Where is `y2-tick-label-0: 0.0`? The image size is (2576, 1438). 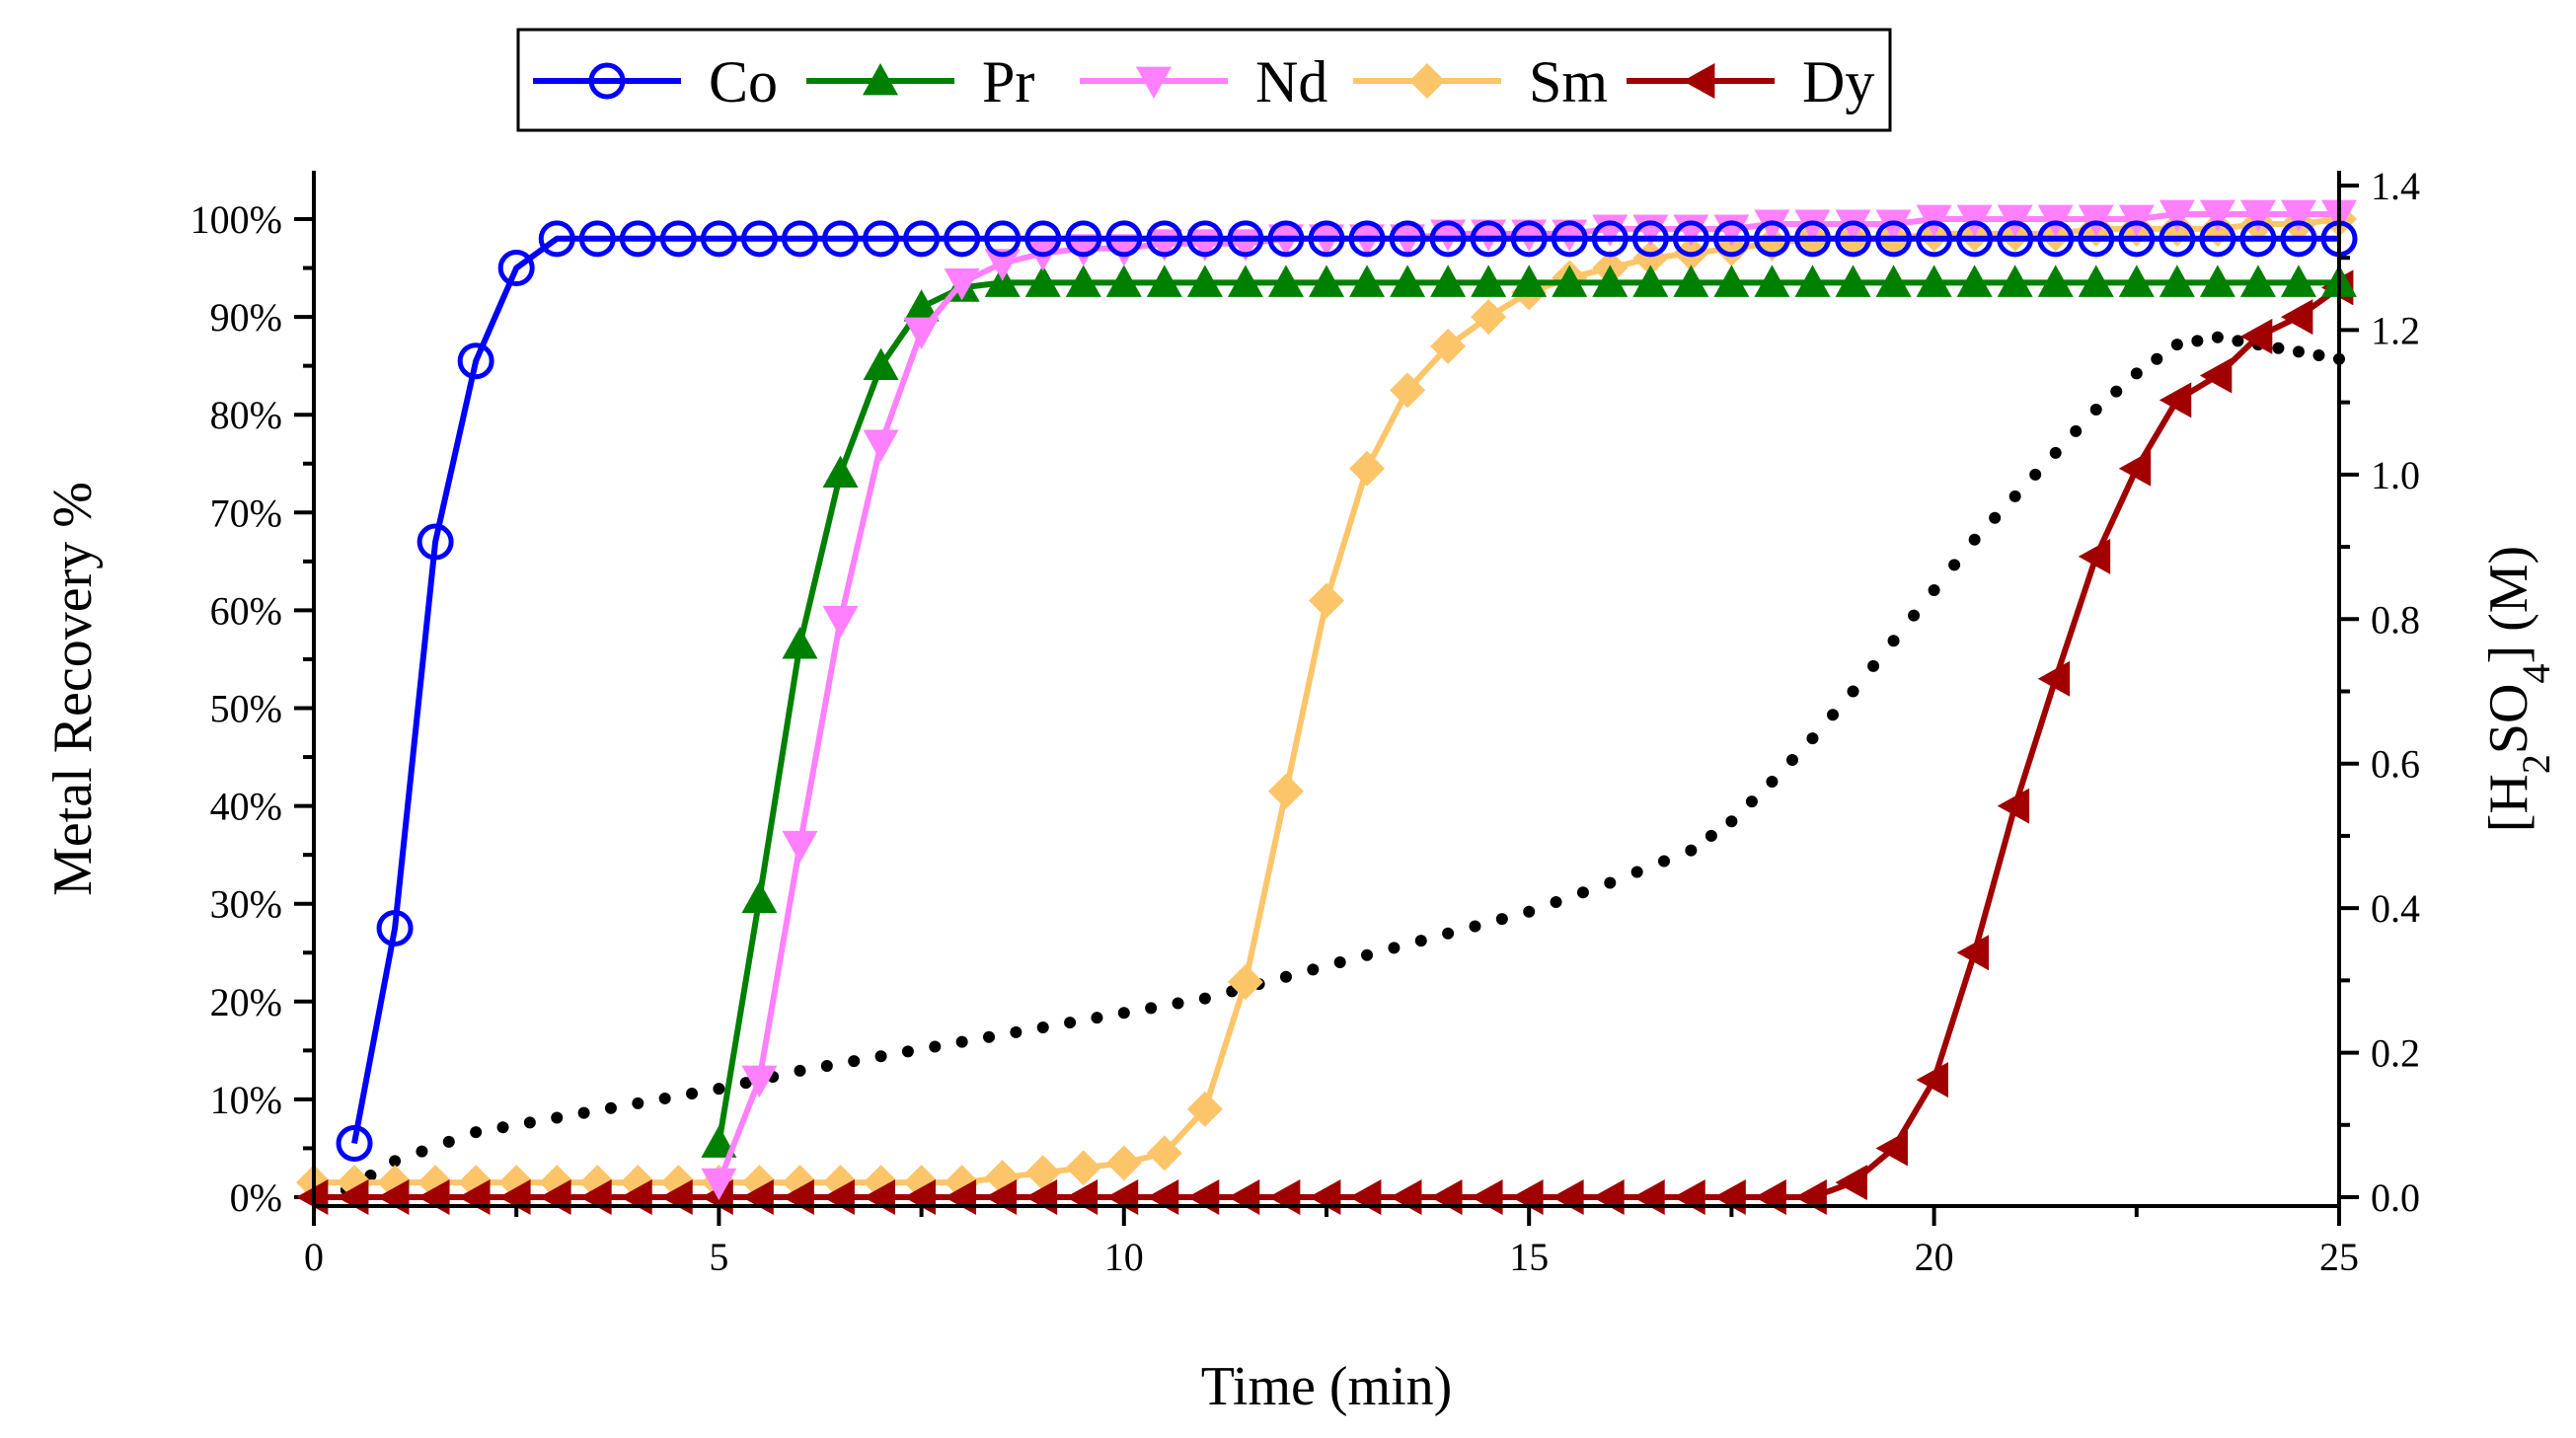 y2-tick-label-0: 0.0 is located at coordinates (2395, 1197).